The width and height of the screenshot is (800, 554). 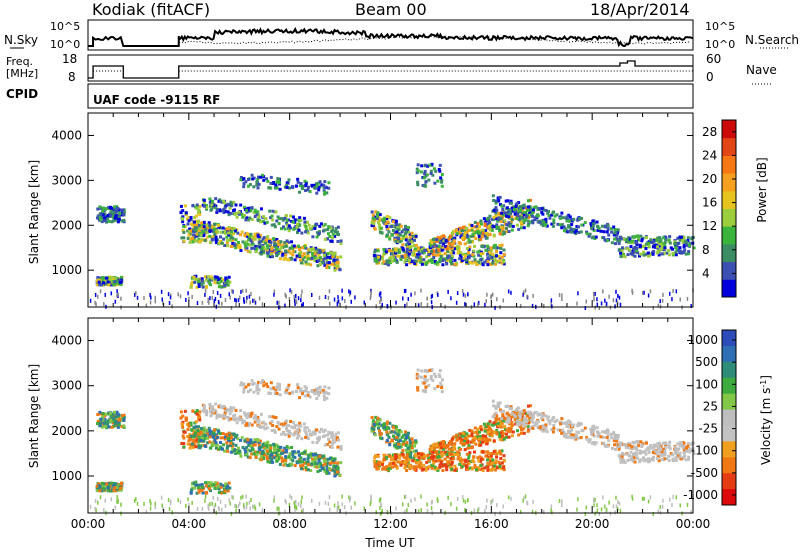 I want to click on date-label: 18/Apr/2014, so click(x=640, y=9).